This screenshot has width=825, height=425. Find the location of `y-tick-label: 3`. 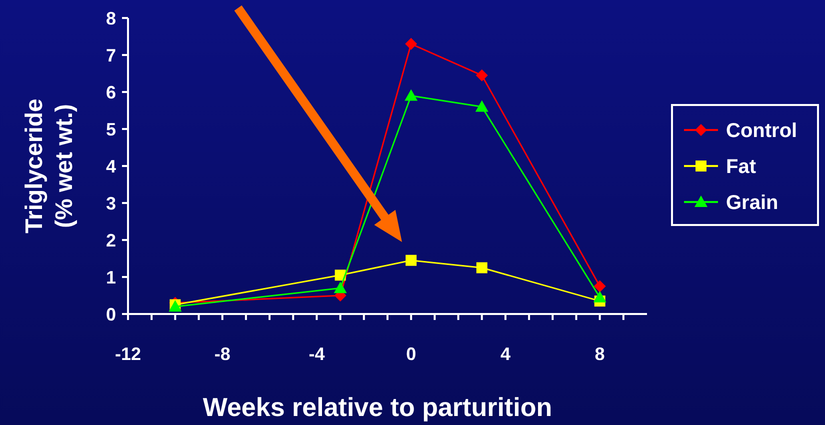

y-tick-label: 3 is located at coordinates (111, 203).